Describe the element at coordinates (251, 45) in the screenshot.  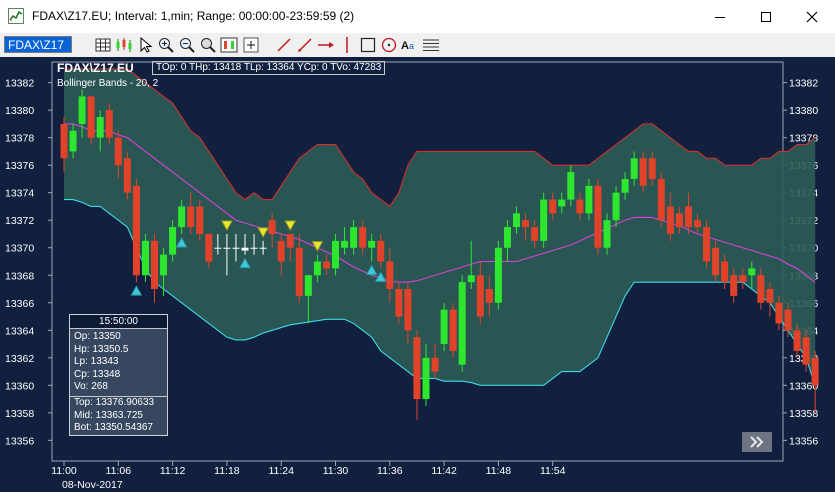
I see `add-button` at that location.